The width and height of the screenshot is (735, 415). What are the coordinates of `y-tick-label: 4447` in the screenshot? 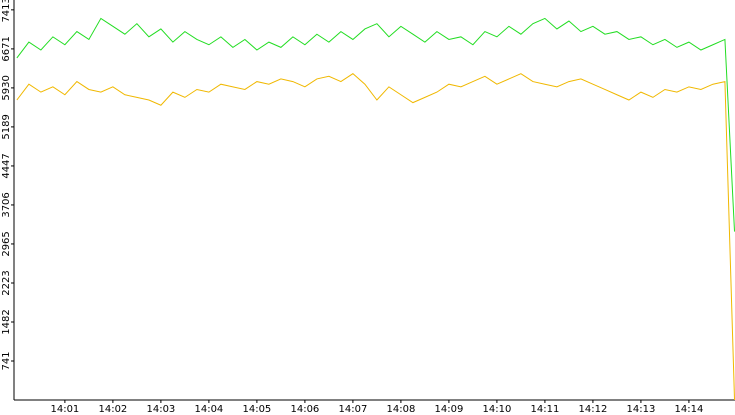 It's located at (6, 165).